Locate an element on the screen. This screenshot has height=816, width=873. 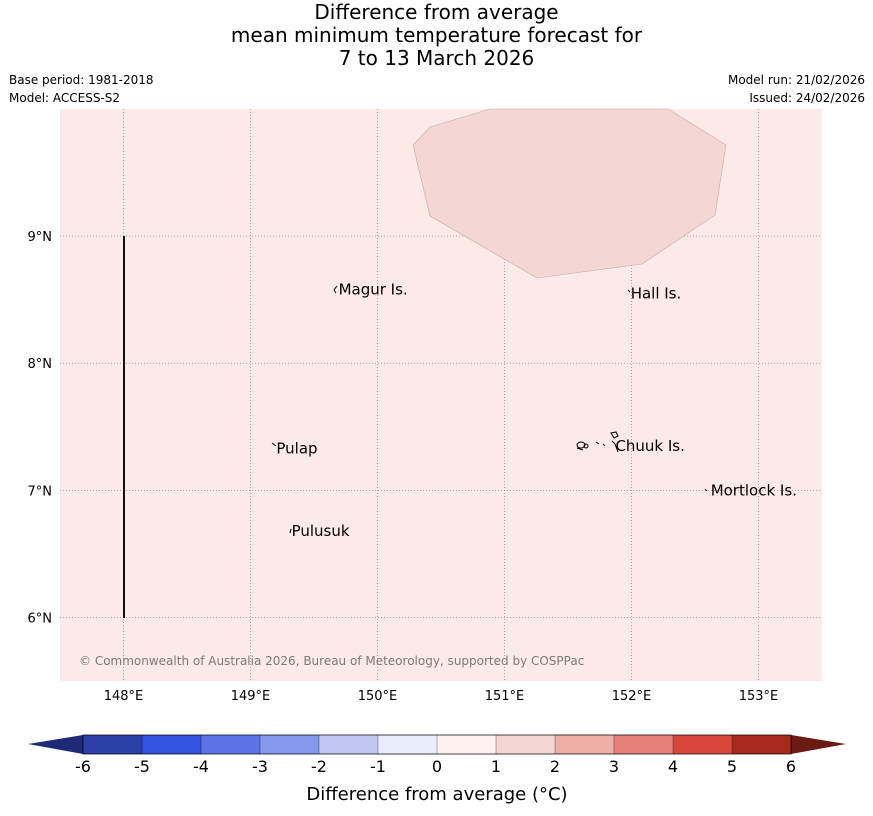
chuuk-lagoon-shape is located at coordinates (597, 442).